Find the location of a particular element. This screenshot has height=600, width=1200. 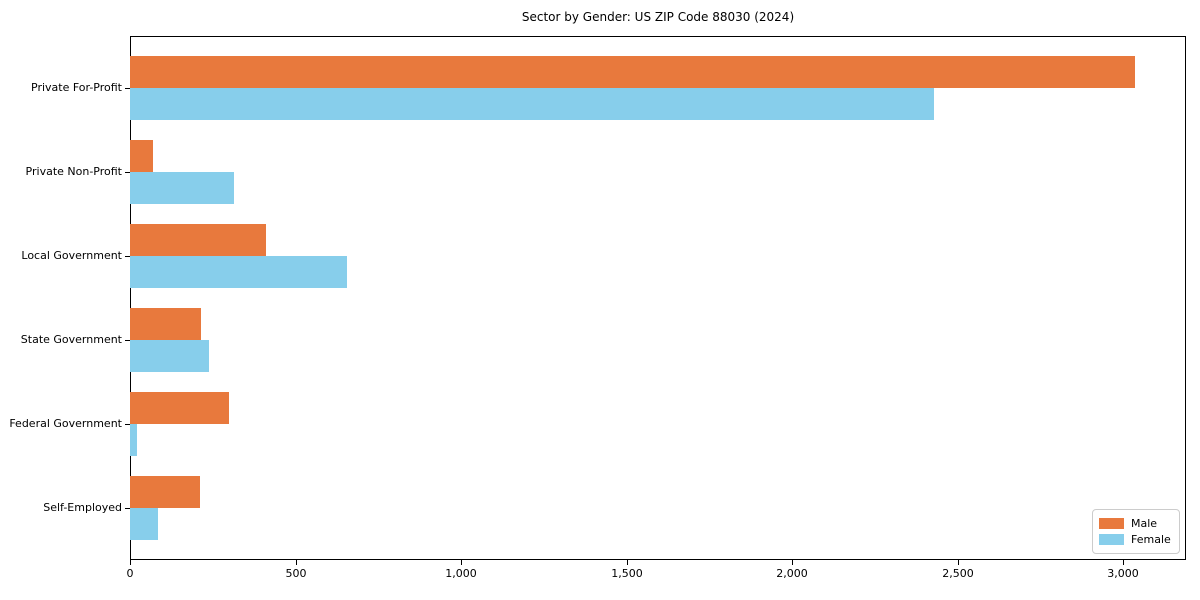

xtick-label-1: 500 is located at coordinates (296, 573).